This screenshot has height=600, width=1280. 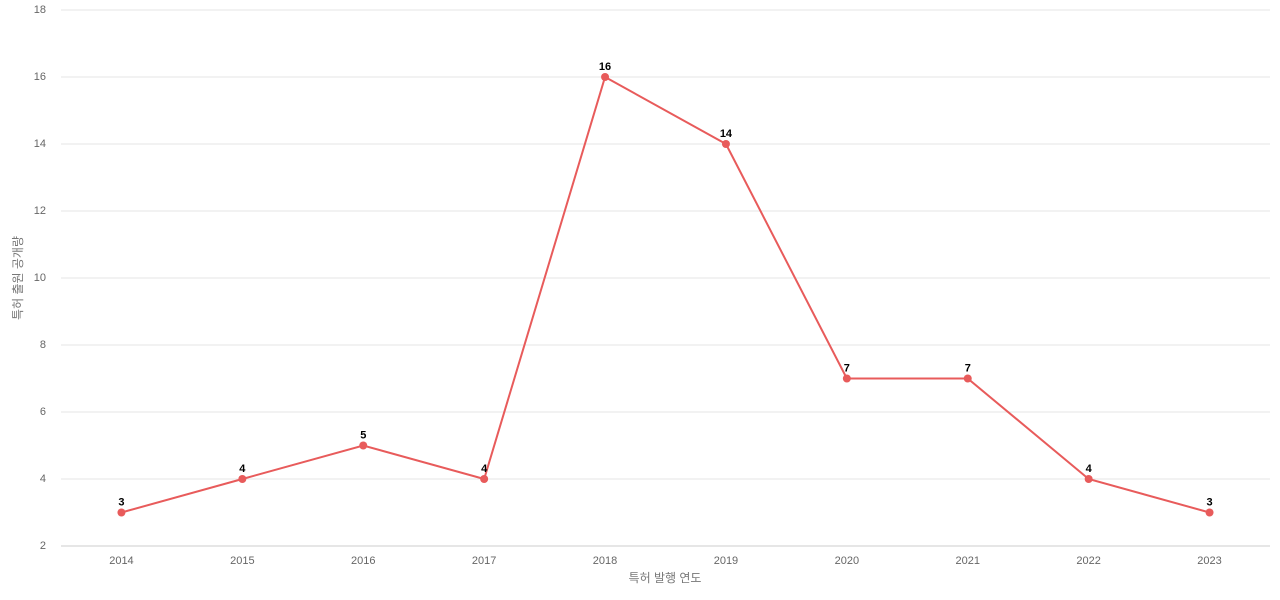 I want to click on x-tick-label: 2023, so click(x=1209, y=561).